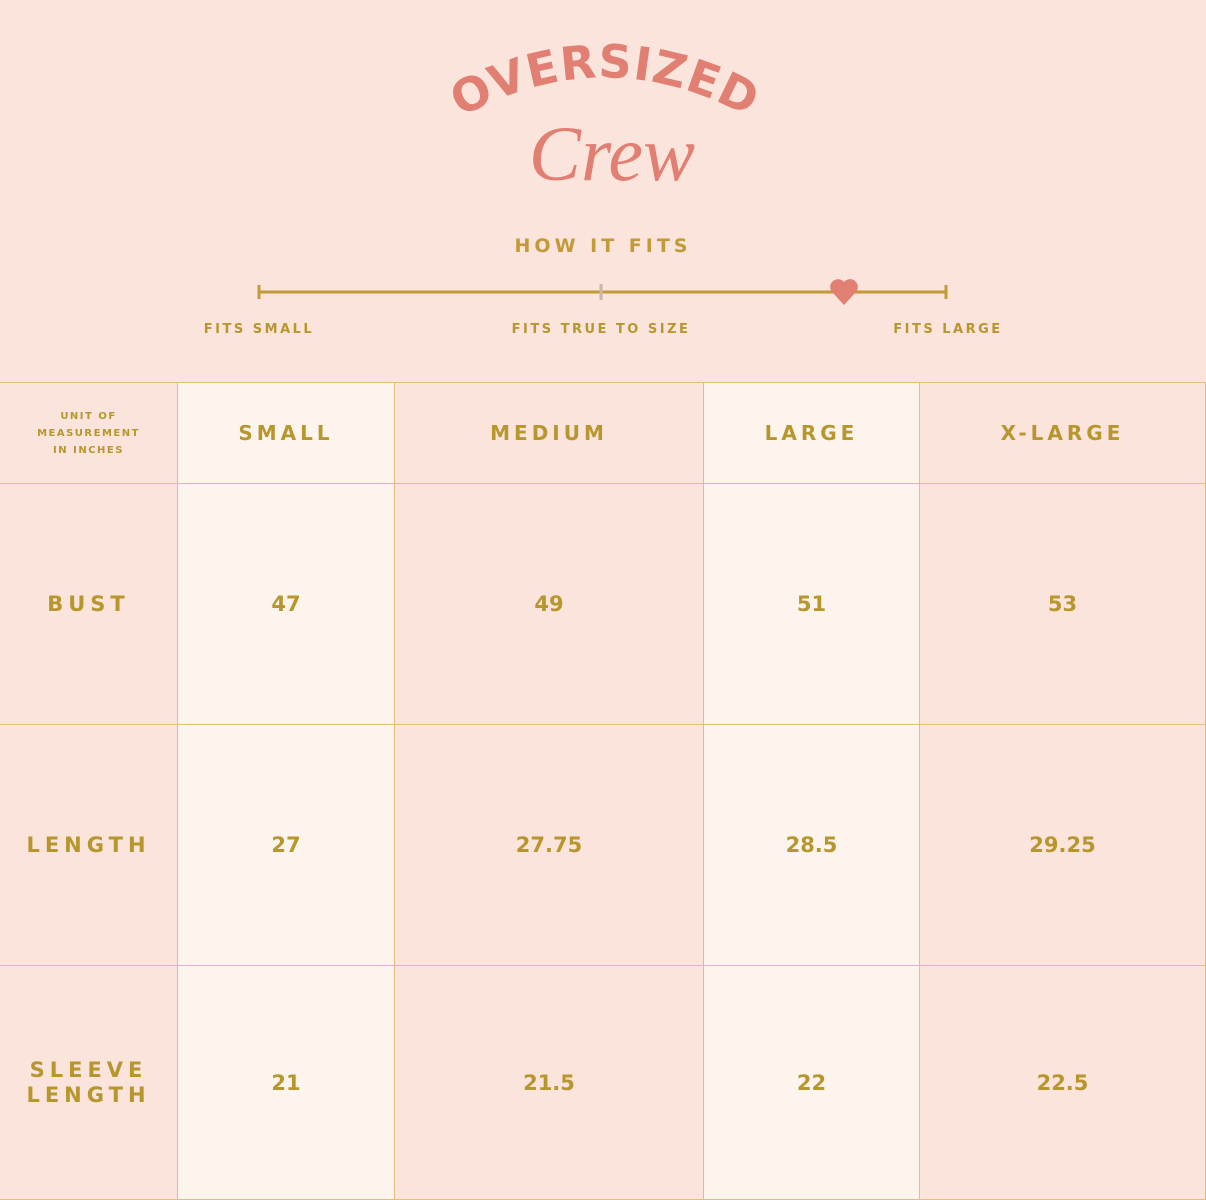 The image size is (1206, 1200). I want to click on value-cell: 29.25, so click(1063, 845).